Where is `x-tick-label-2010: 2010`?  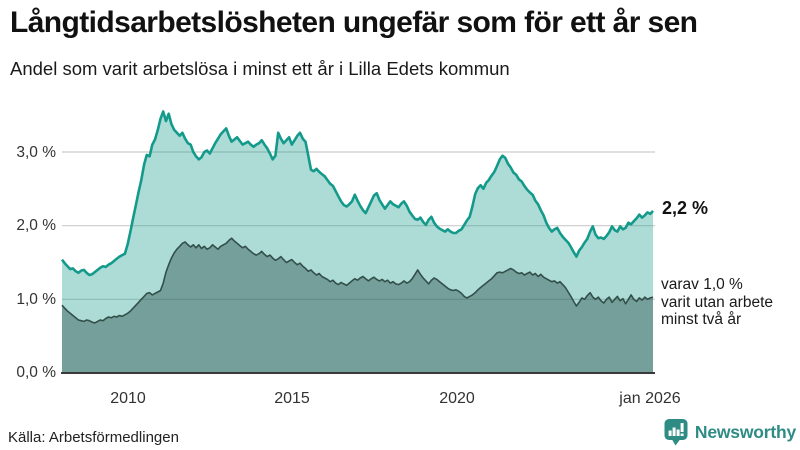
x-tick-label-2010: 2010 is located at coordinates (128, 398).